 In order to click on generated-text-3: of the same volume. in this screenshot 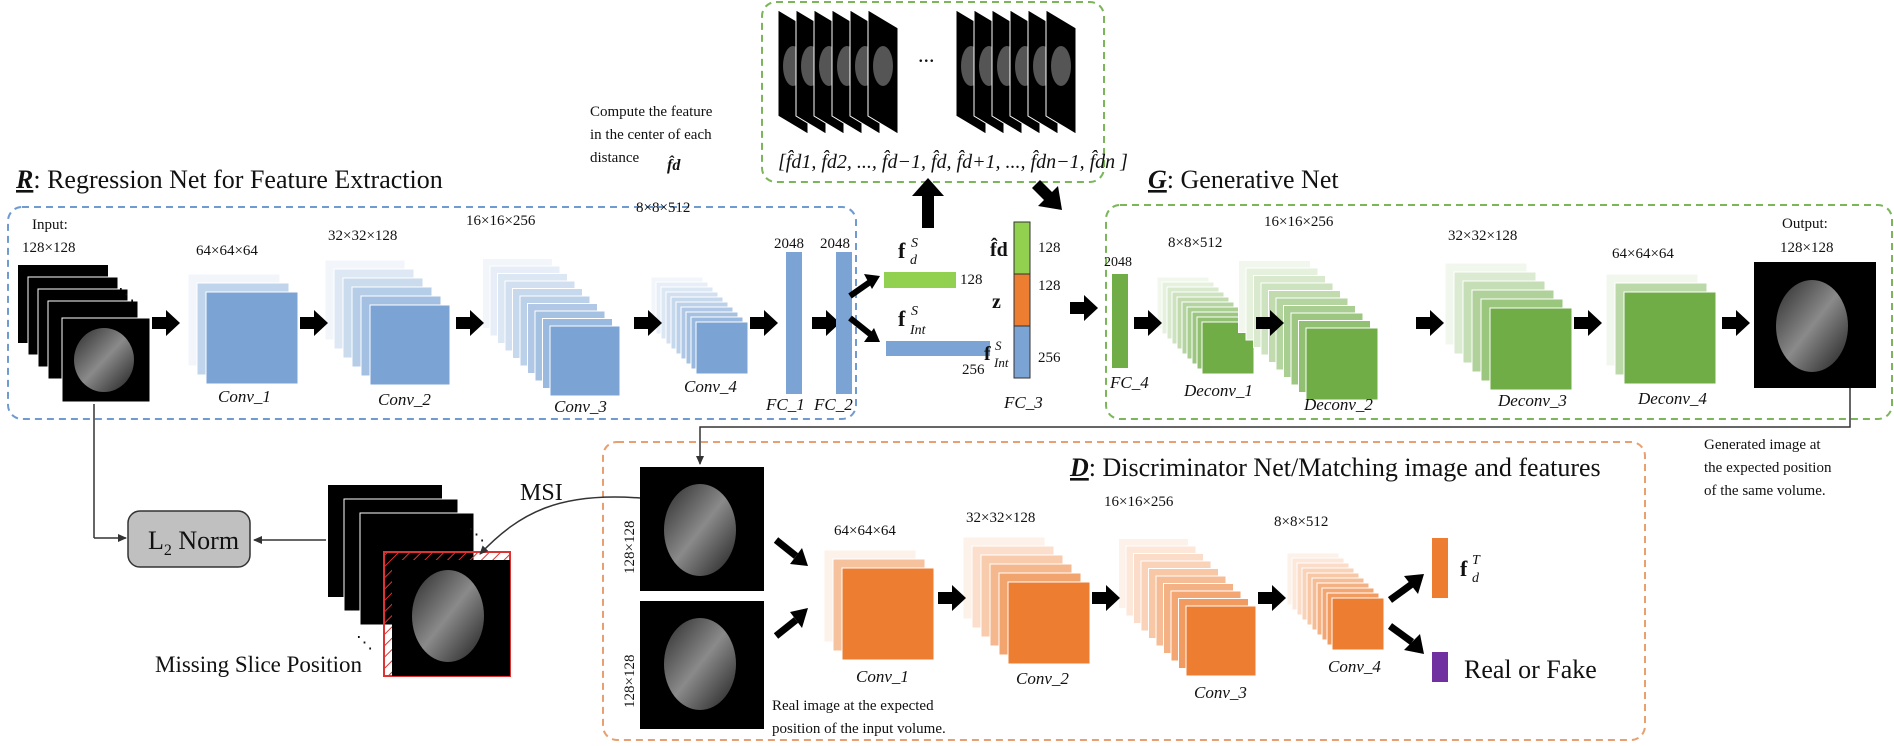, I will do `click(1765, 491)`.